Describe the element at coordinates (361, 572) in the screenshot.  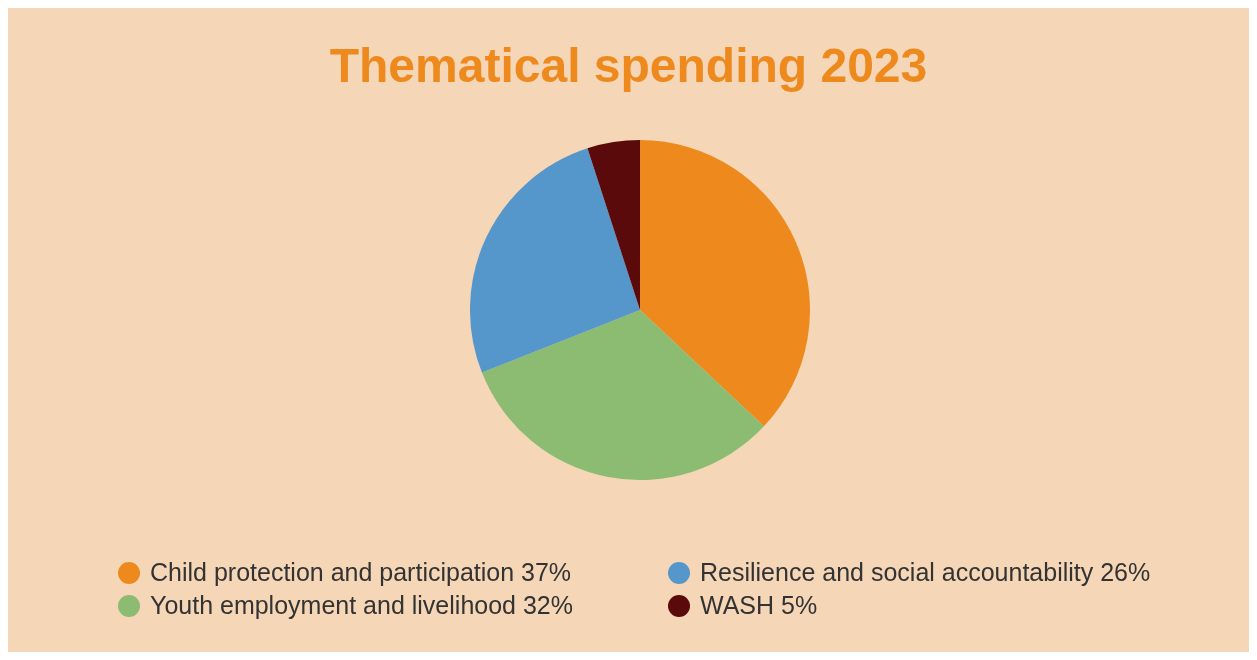
I see `legend-label: Child protection and participation 37%` at that location.